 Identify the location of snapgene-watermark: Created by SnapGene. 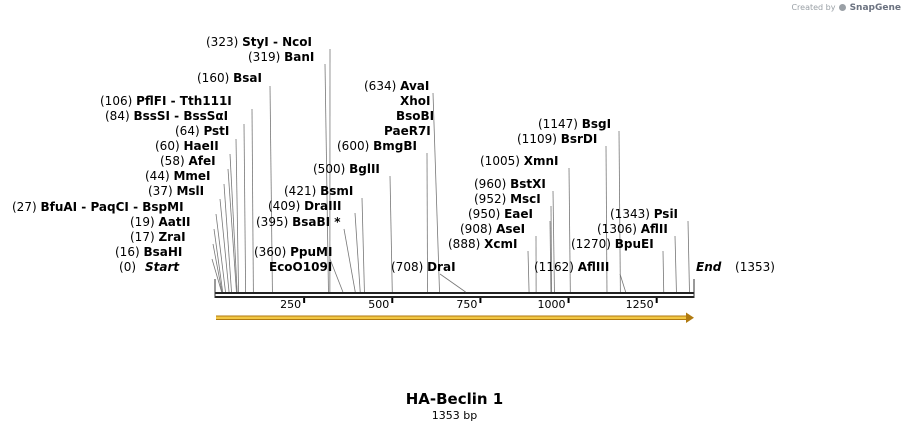
(846, 8).